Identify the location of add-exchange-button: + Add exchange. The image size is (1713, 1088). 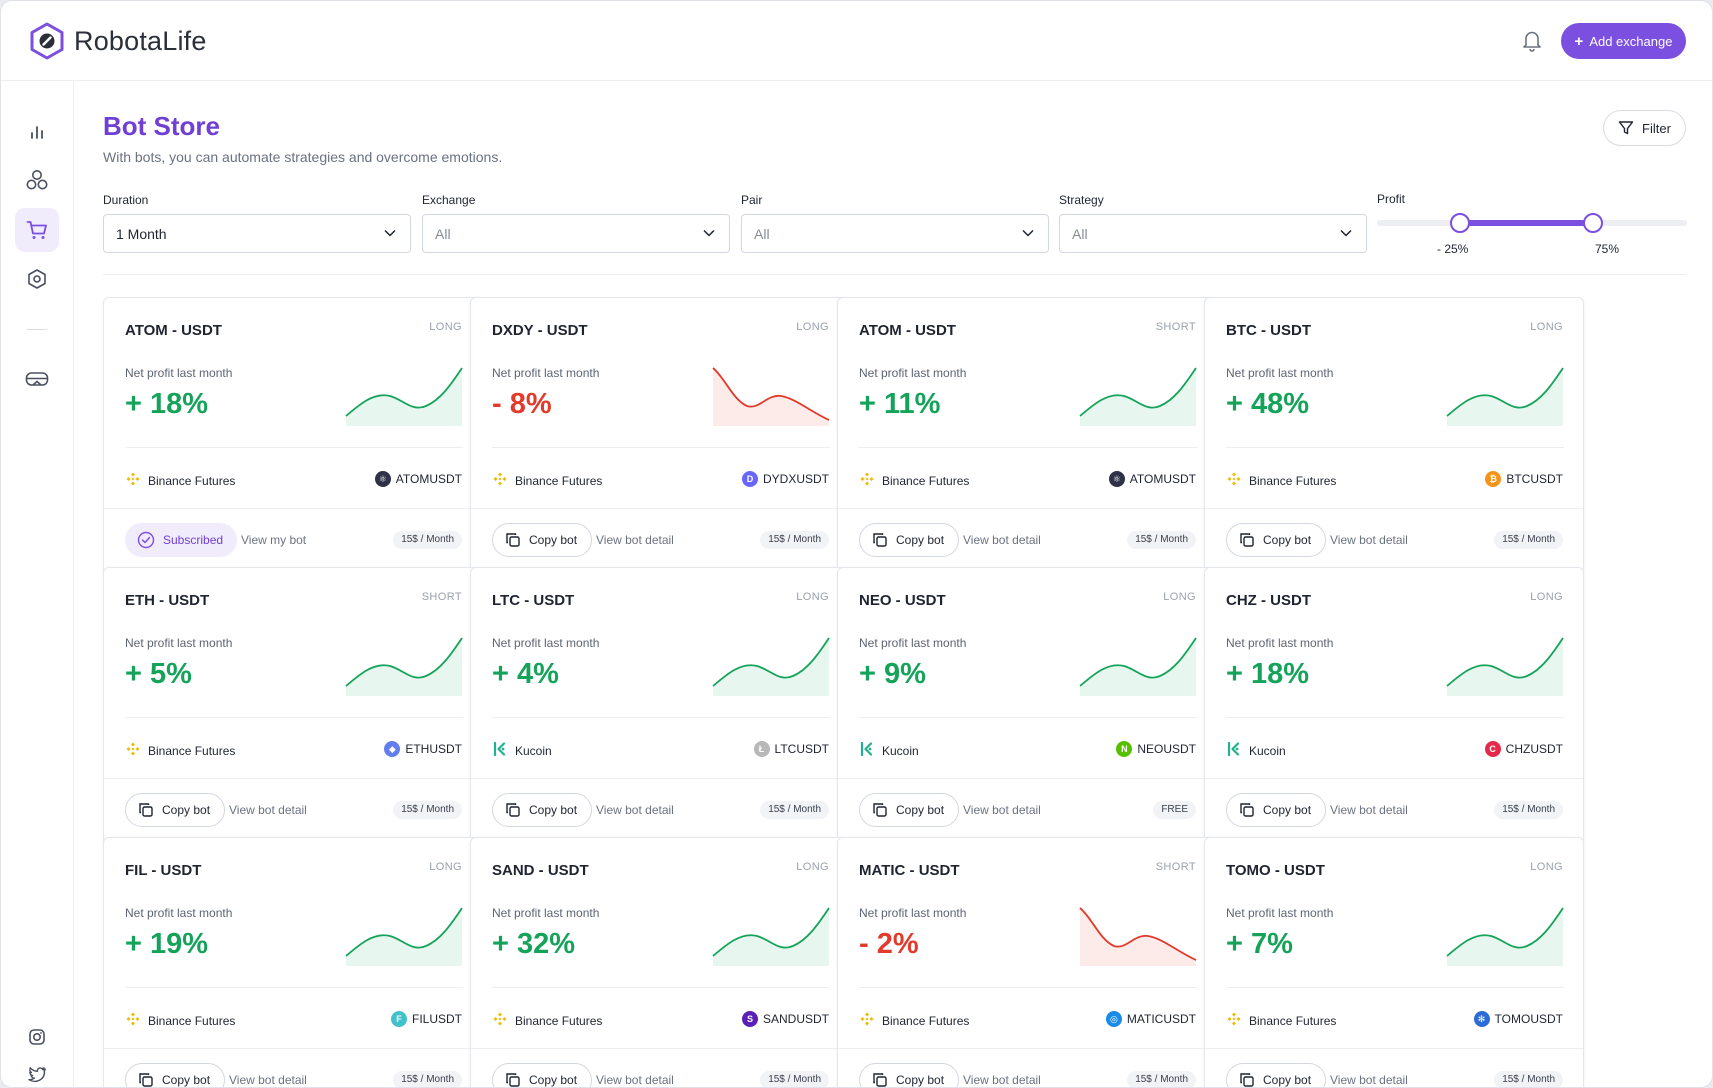
(1623, 41).